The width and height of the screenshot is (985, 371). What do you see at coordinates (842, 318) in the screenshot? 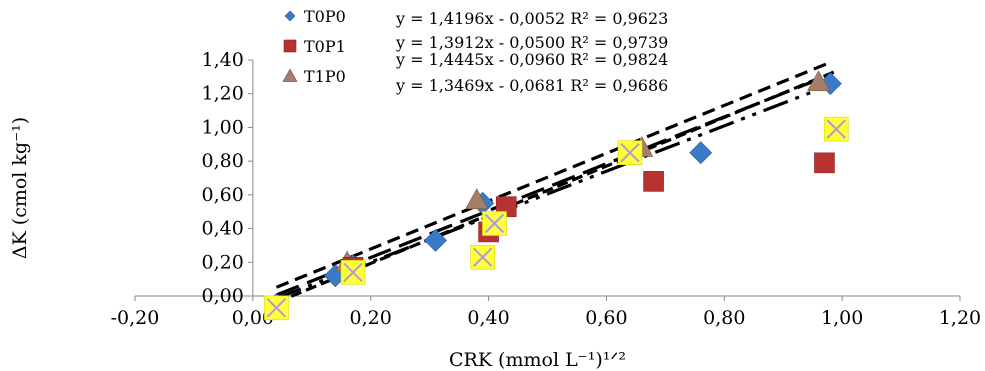
I see `x-tick-label: 1,00` at bounding box center [842, 318].